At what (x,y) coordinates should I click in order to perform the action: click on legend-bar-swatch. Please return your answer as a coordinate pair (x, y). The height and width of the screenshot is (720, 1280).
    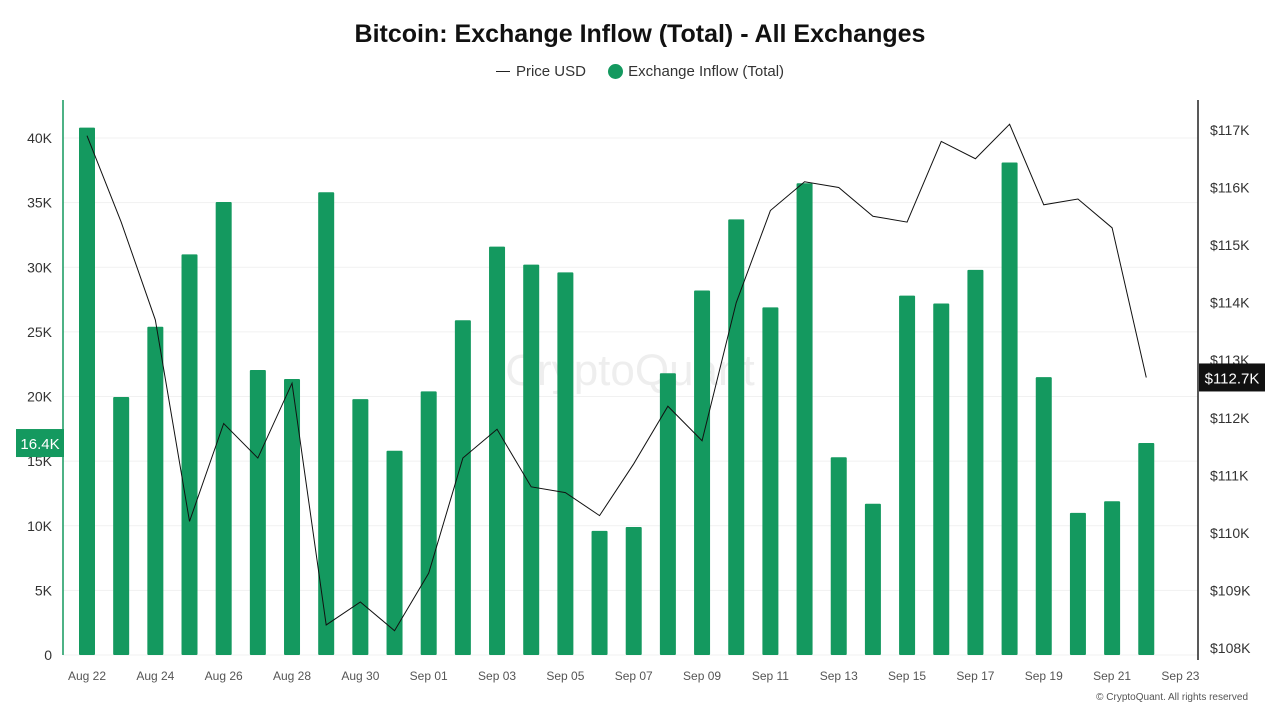
    Looking at the image, I should click on (616, 71).